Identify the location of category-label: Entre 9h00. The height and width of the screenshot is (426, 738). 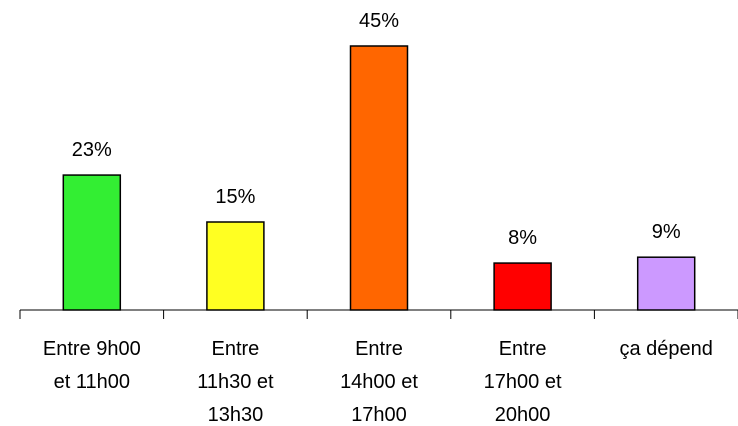
(92, 349).